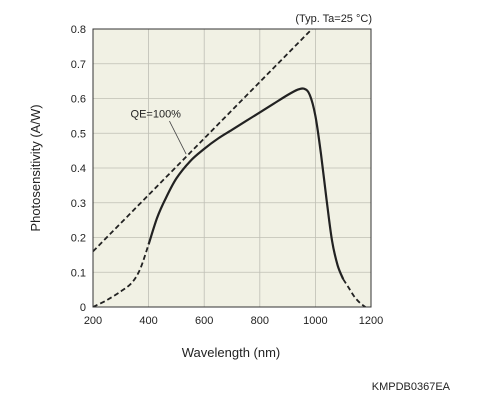 The width and height of the screenshot is (500, 413). Describe the element at coordinates (78, 134) in the screenshot. I see `y-tick-label: 0.5` at that location.